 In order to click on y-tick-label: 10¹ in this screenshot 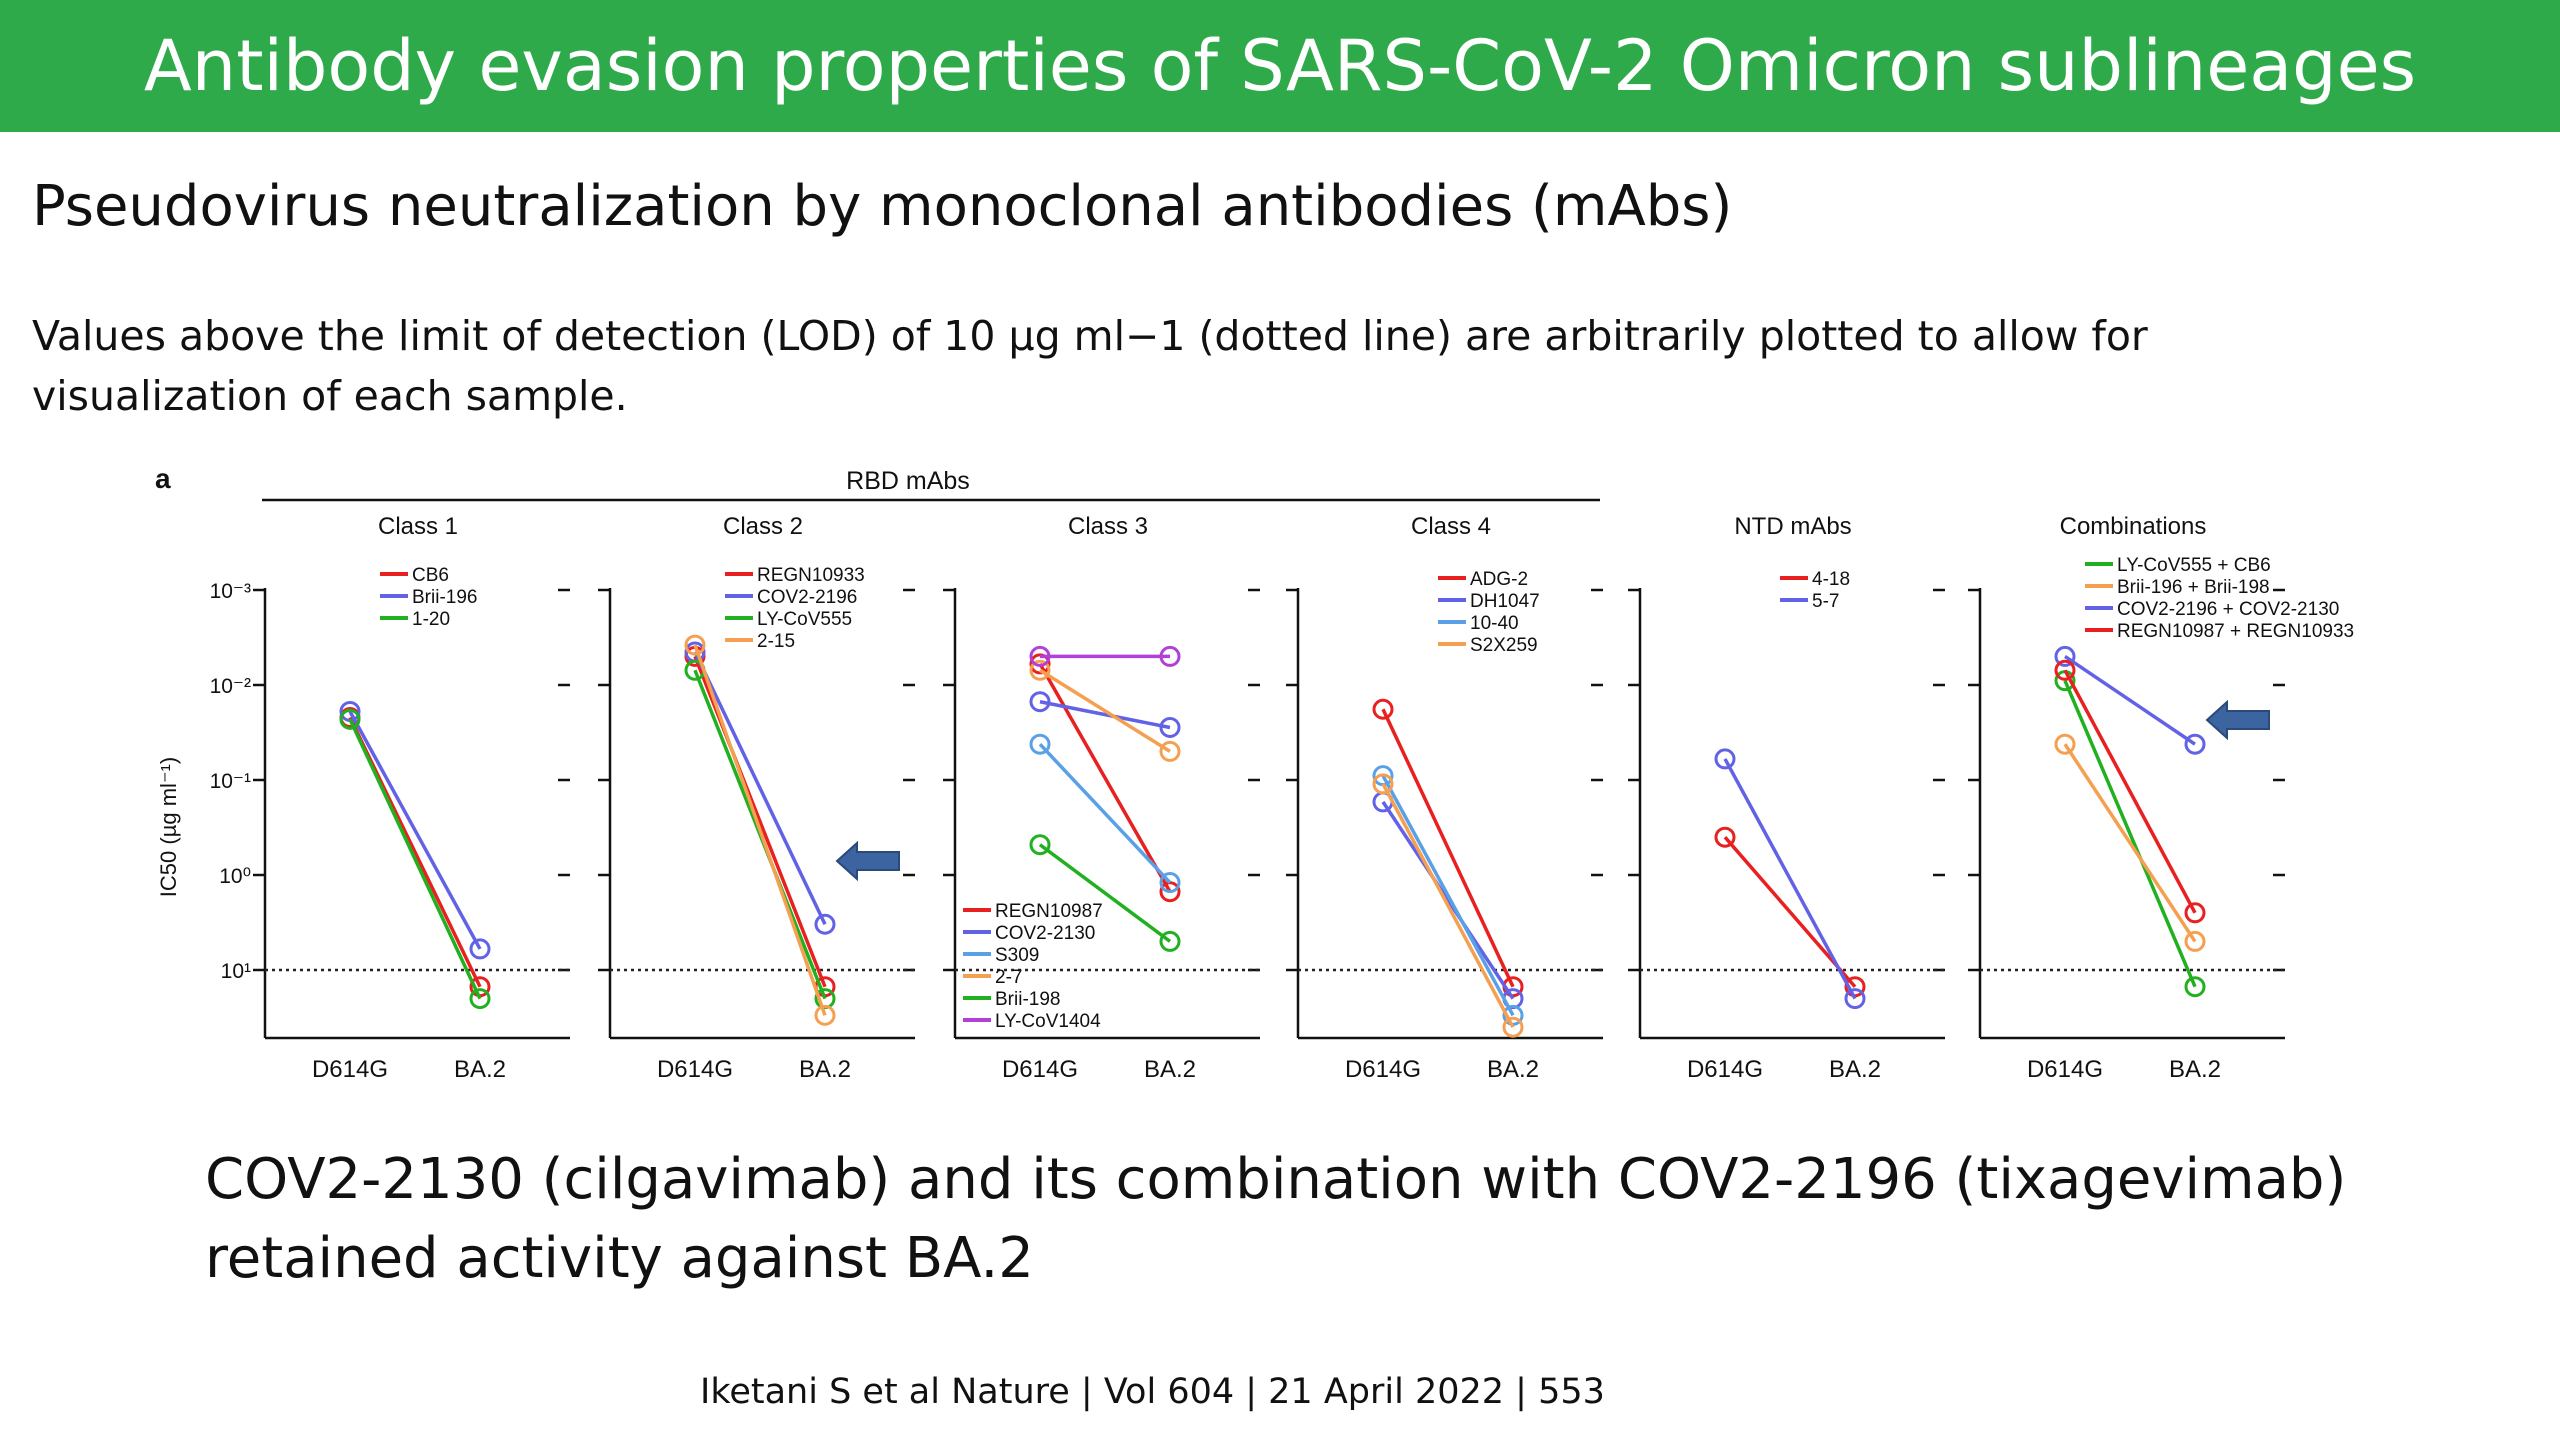, I will do `click(236, 971)`.